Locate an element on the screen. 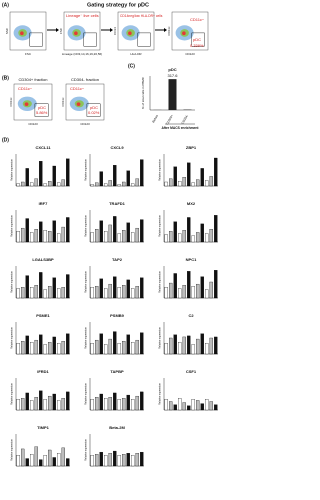 The height and width of the screenshot is (500, 320). gene-title: LGALS3BP is located at coordinates (43, 259).